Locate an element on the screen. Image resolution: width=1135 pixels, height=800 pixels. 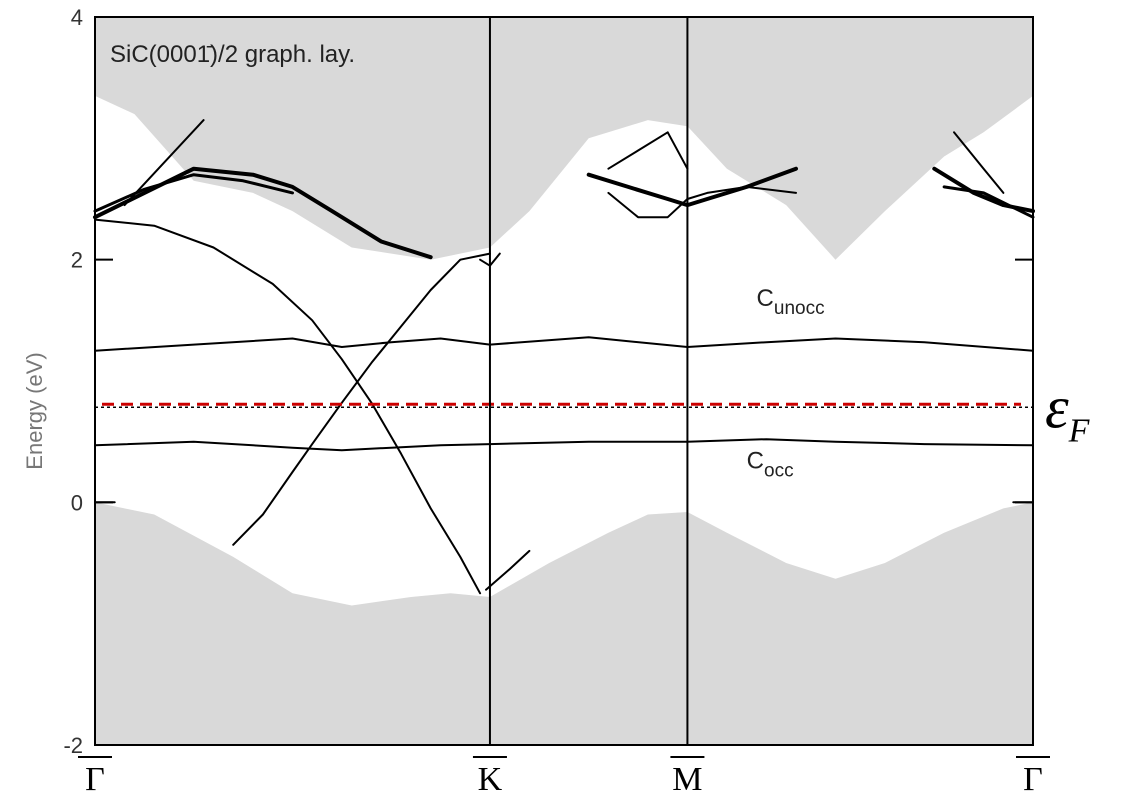
y-tick-label: 0 is located at coordinates (77, 502).